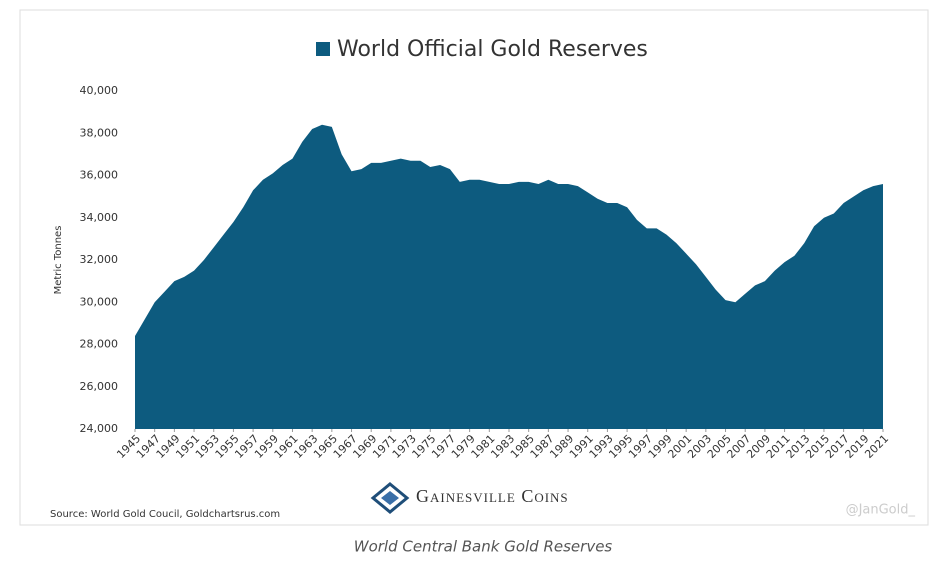  Describe the element at coordinates (99, 175) in the screenshot. I see `y-tick-label: 36,000` at that location.